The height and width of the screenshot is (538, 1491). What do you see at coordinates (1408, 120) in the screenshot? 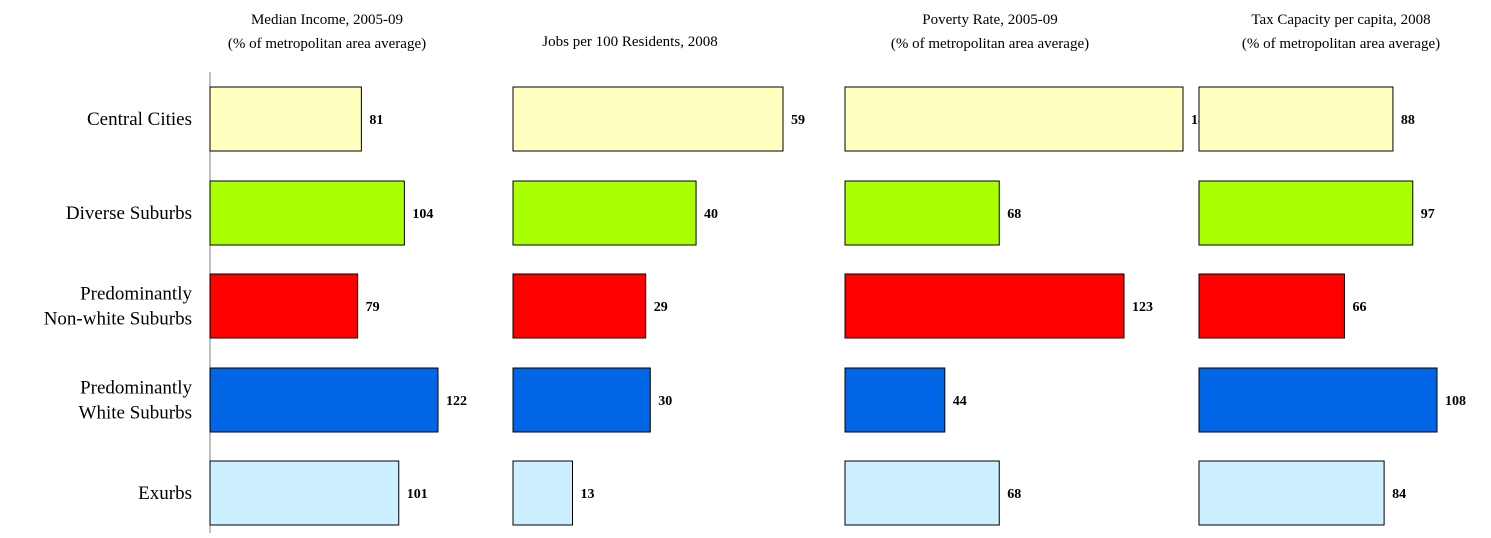
I see `bar-value-label: 88` at bounding box center [1408, 120].